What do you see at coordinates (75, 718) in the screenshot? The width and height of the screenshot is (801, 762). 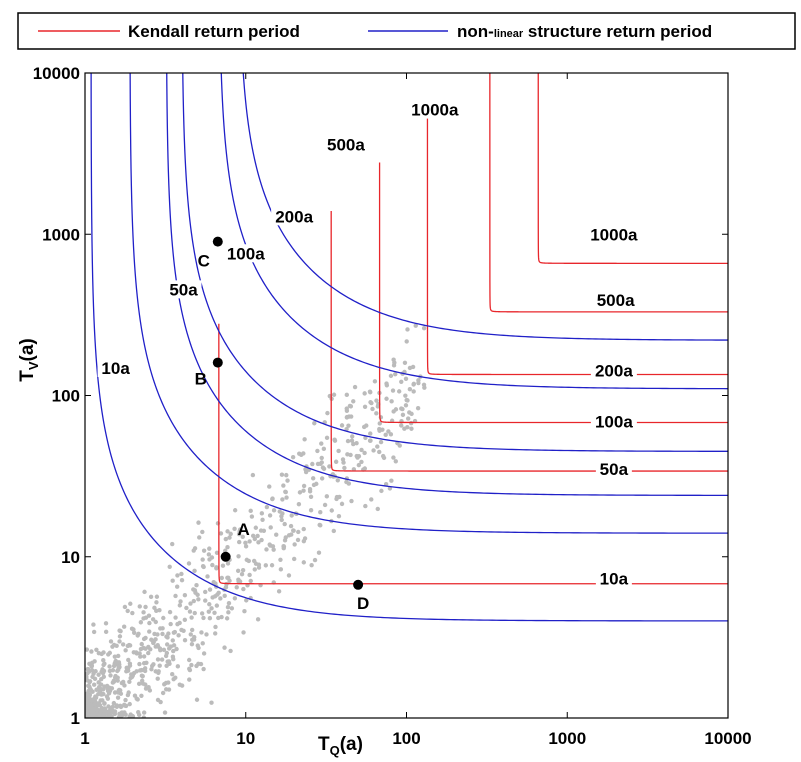 I see `y-tick-label: 1` at bounding box center [75, 718].